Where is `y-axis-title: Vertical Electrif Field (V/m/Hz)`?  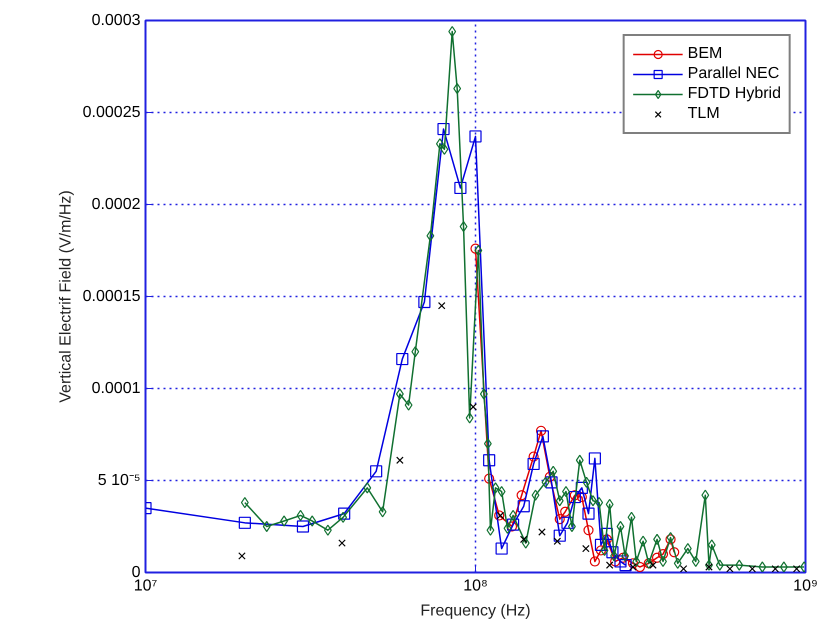
y-axis-title: Vertical Electrif Field (V/m/Hz) is located at coordinates (66, 296).